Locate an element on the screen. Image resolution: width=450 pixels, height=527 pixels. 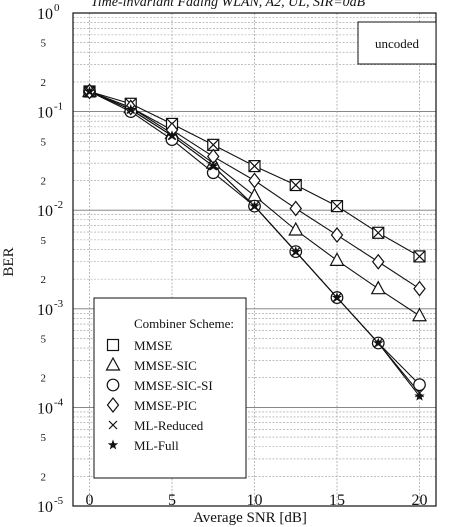
x-tick-labels: 0 5 10 15 20 is located at coordinates (257, 500).